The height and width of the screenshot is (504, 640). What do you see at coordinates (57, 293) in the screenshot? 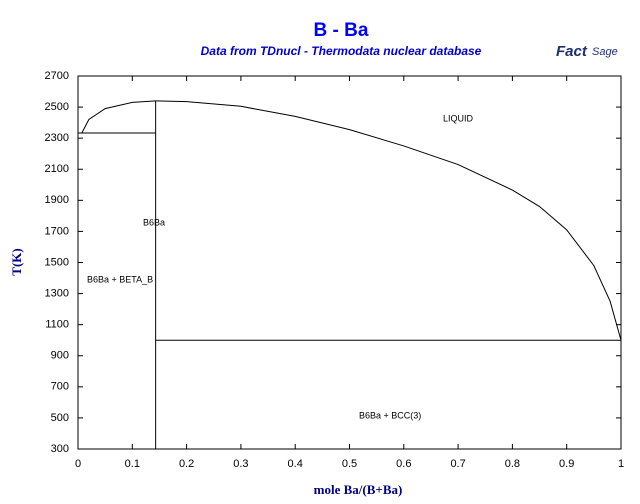
I see `y-tick-label: 1300` at bounding box center [57, 293].